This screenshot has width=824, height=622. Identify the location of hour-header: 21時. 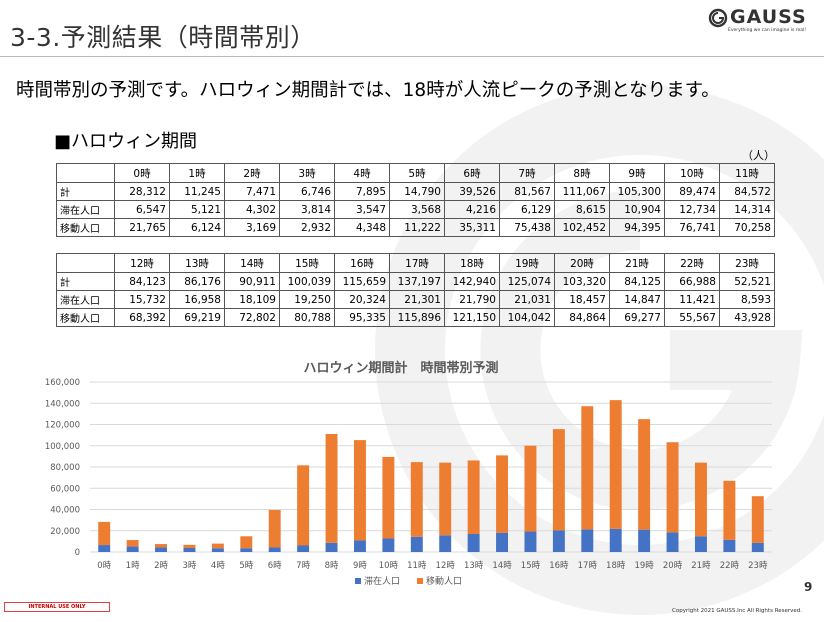
(637, 263).